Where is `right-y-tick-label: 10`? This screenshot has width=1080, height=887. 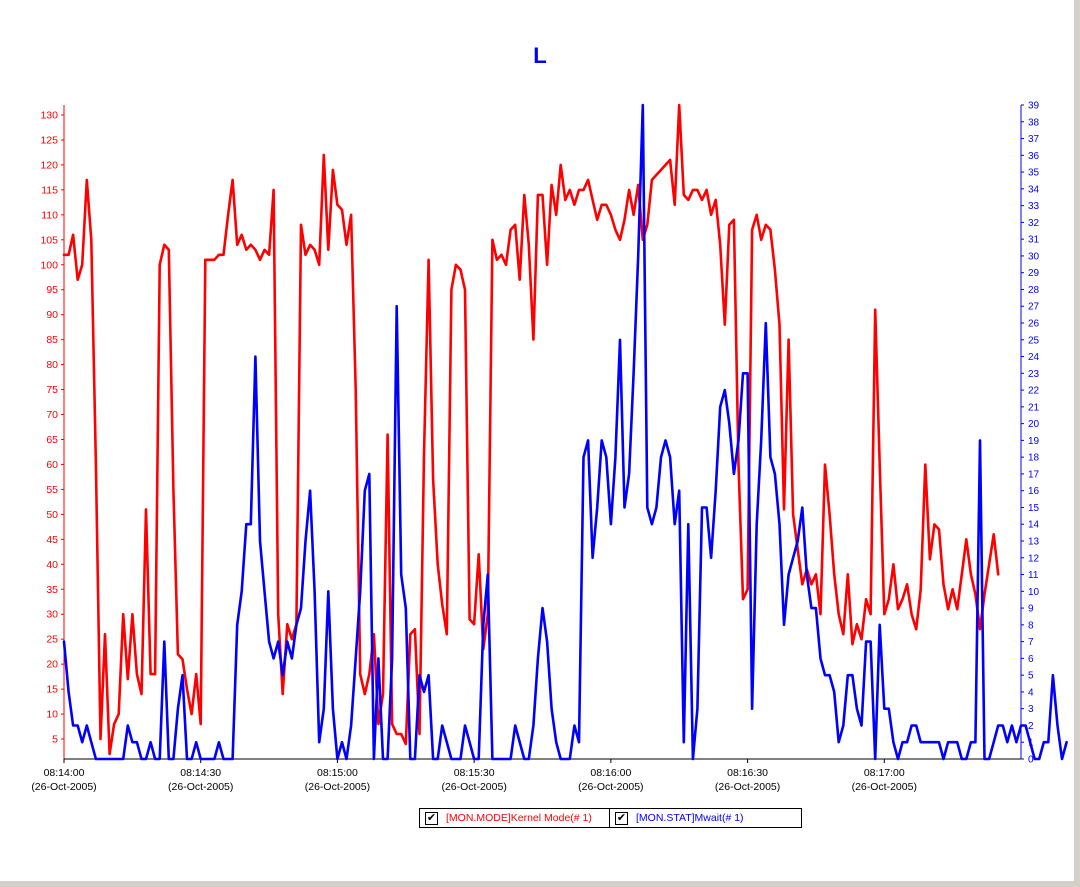 right-y-tick-label: 10 is located at coordinates (1034, 592).